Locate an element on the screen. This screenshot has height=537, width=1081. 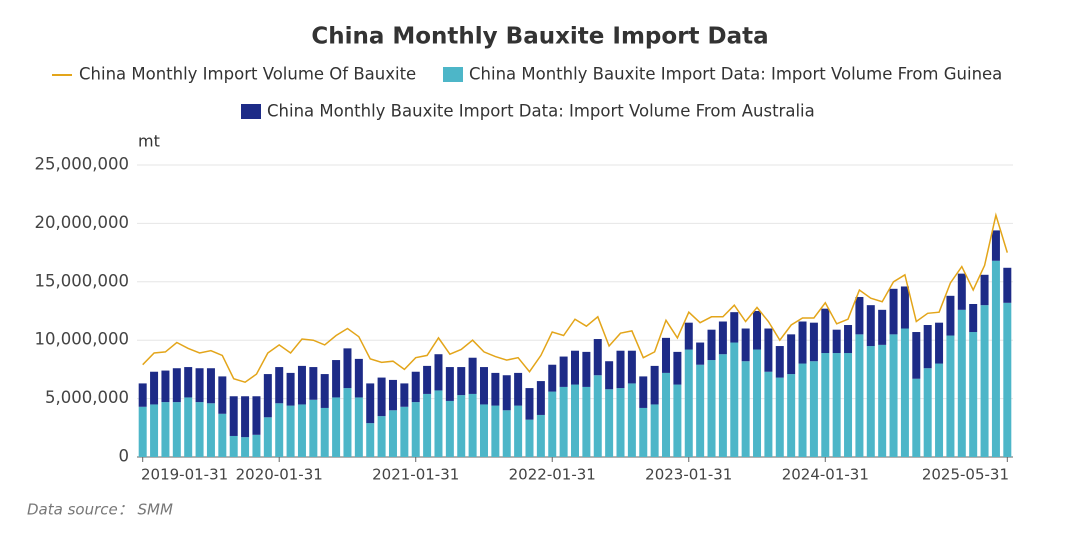
x-tick-label: 2022-01-31 is located at coordinates (552, 475).